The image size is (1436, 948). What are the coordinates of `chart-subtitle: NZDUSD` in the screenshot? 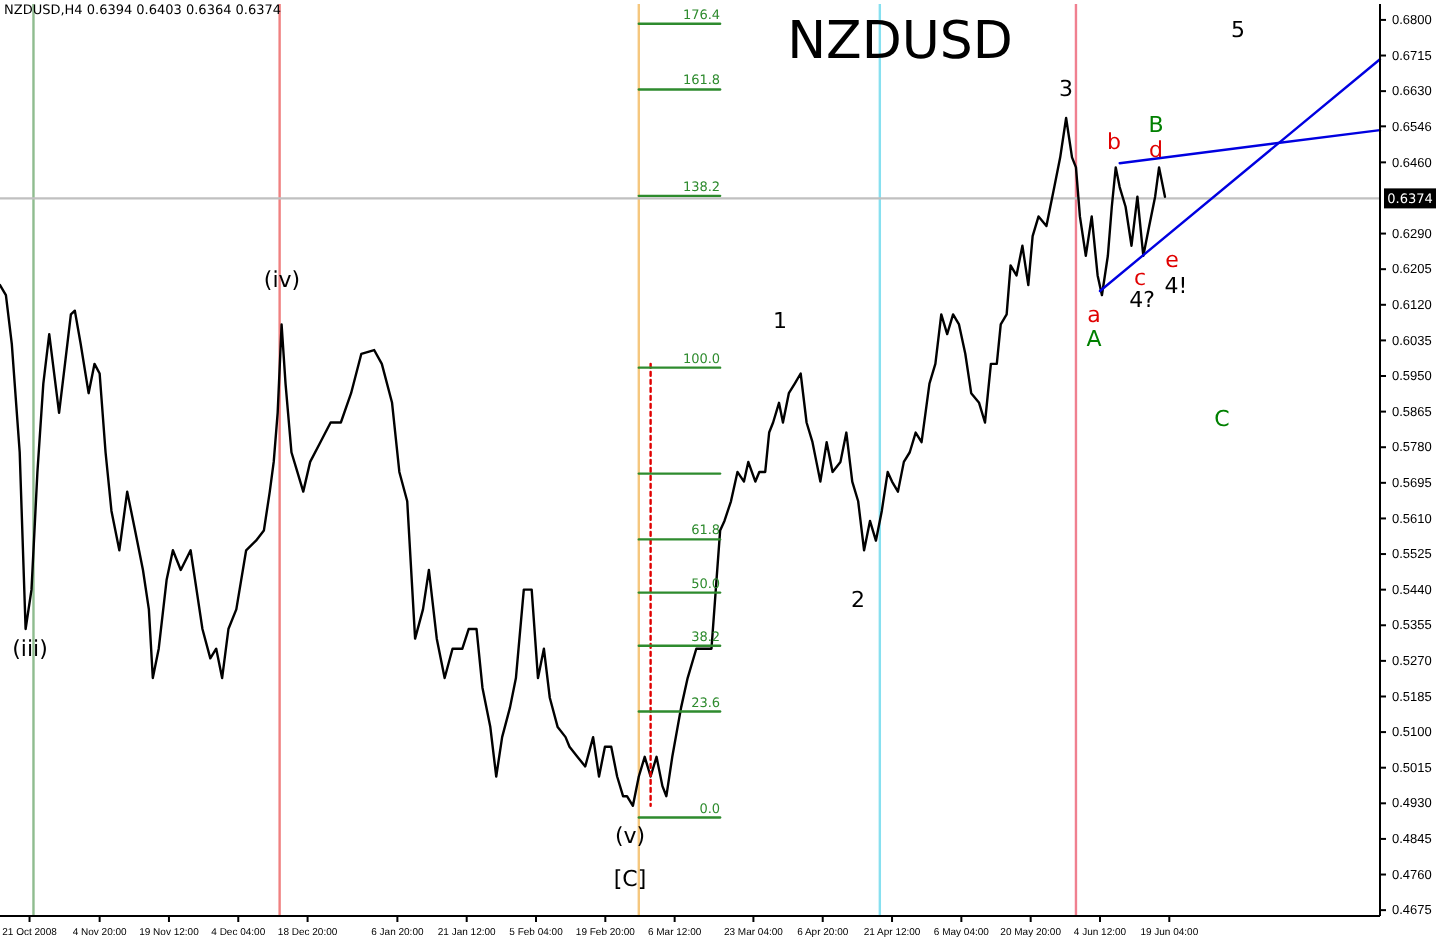 It's located at (900, 42).